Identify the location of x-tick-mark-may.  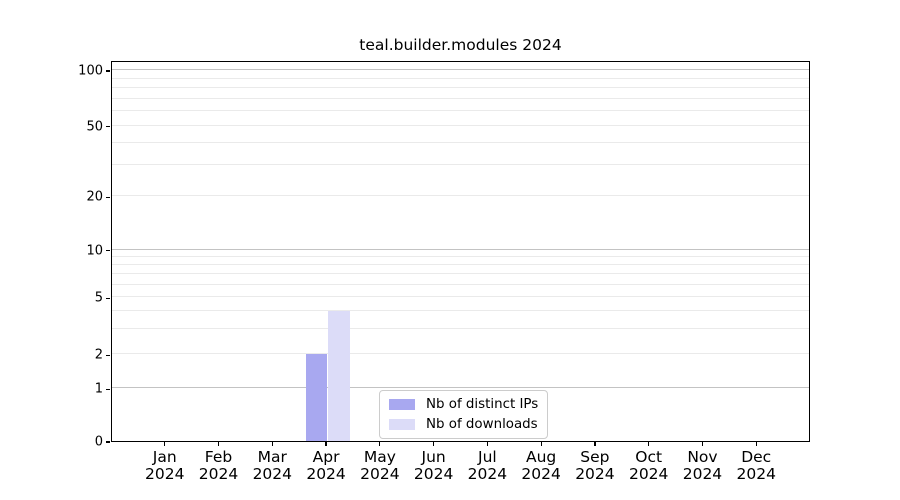
(380, 444).